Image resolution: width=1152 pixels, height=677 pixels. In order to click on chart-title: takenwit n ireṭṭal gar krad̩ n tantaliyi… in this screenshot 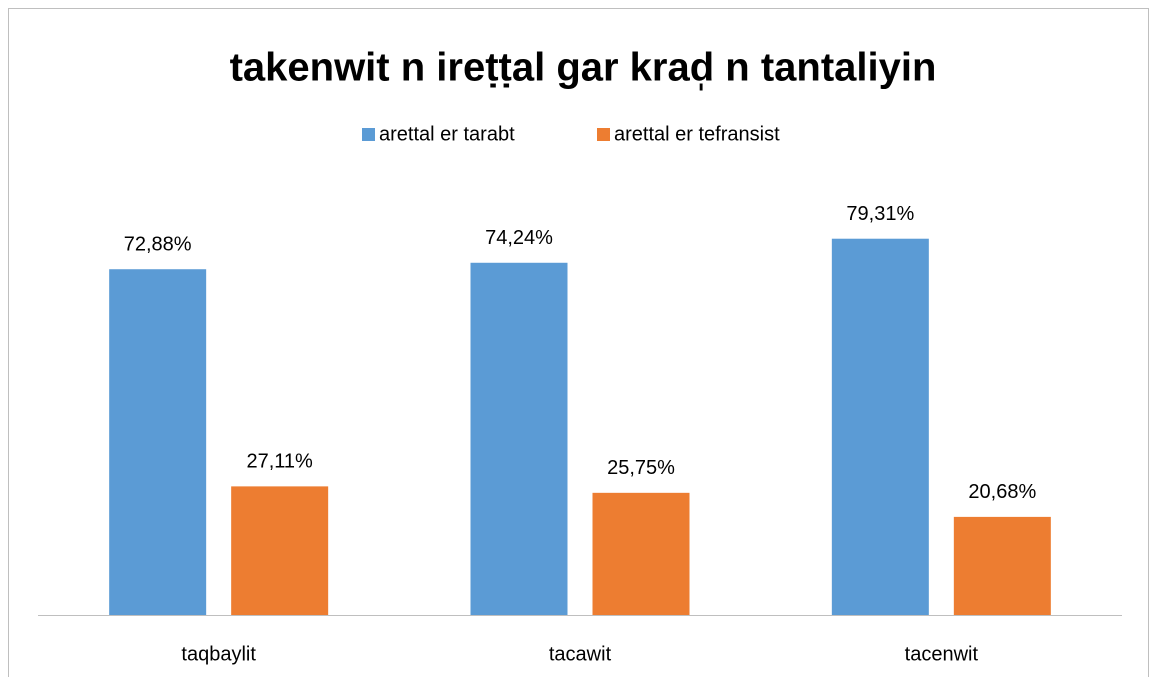, I will do `click(583, 68)`.